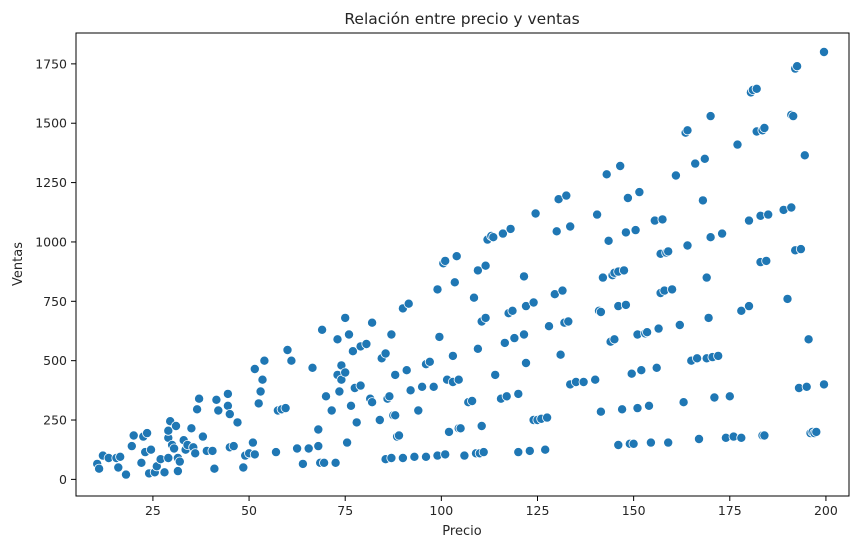 The image size is (859, 548). What do you see at coordinates (345, 510) in the screenshot?
I see `x-tick-label: 75` at bounding box center [345, 510].